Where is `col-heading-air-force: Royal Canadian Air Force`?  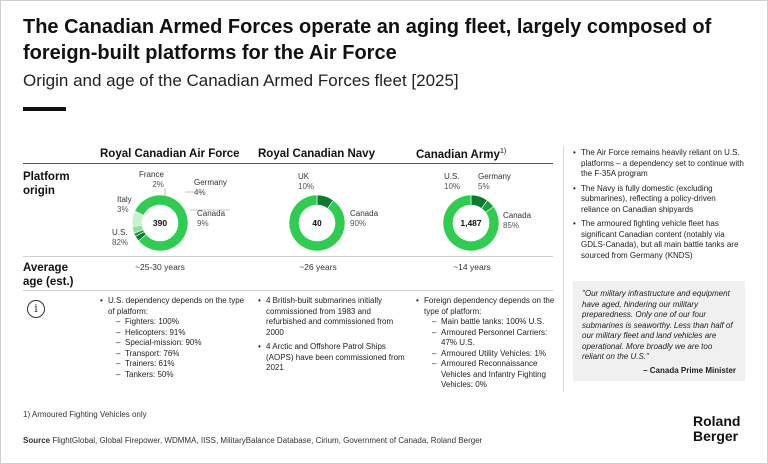 col-heading-air-force: Royal Canadian Air Force is located at coordinates (170, 154).